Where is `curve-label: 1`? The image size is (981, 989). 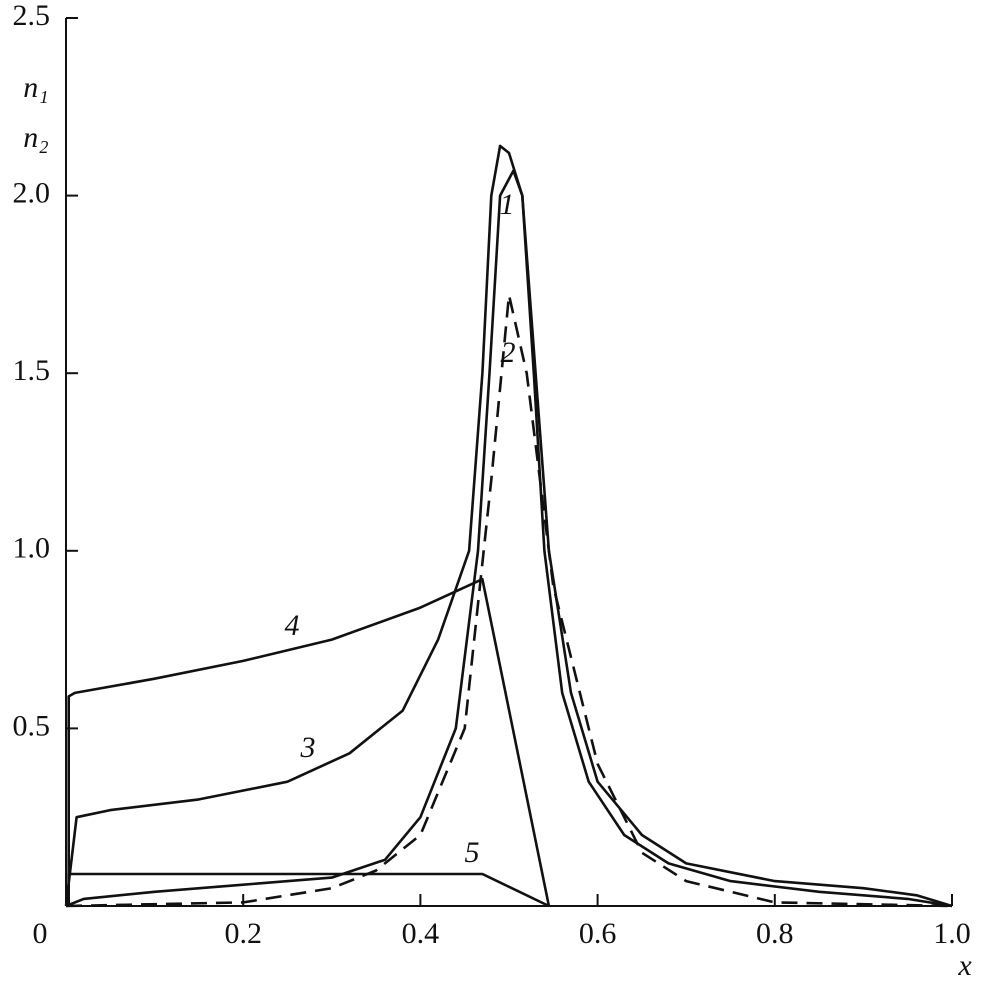 curve-label: 1 is located at coordinates (507, 204).